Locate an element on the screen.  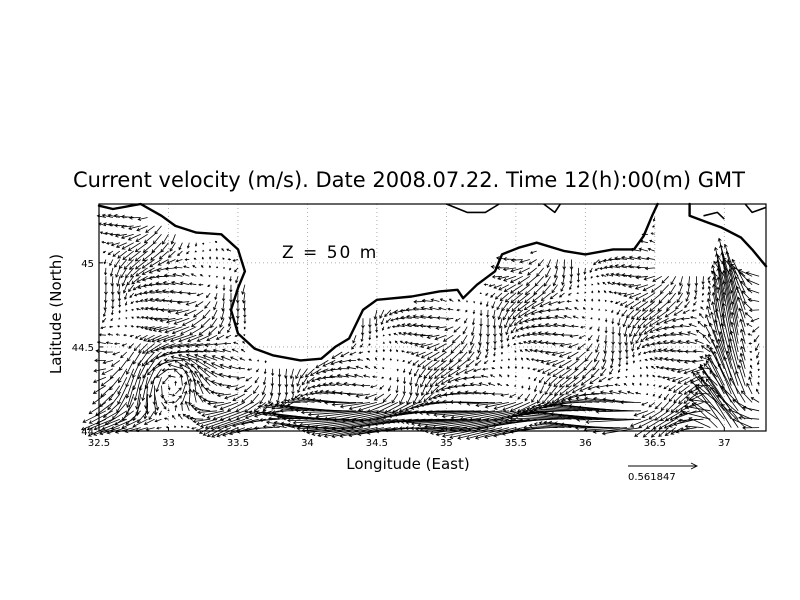
azov-coastline-segment is located at coordinates (714, 215).